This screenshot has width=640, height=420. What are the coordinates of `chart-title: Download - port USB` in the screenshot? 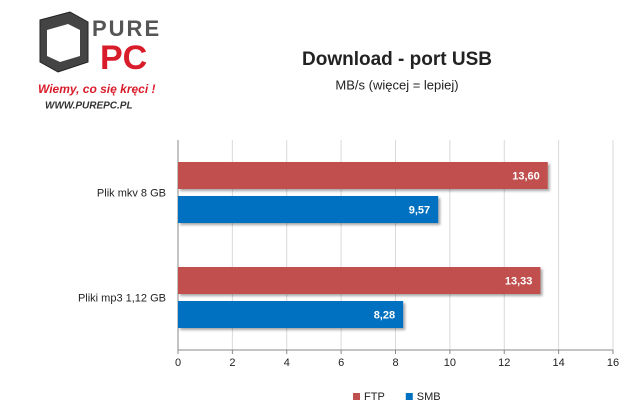 It's located at (397, 59).